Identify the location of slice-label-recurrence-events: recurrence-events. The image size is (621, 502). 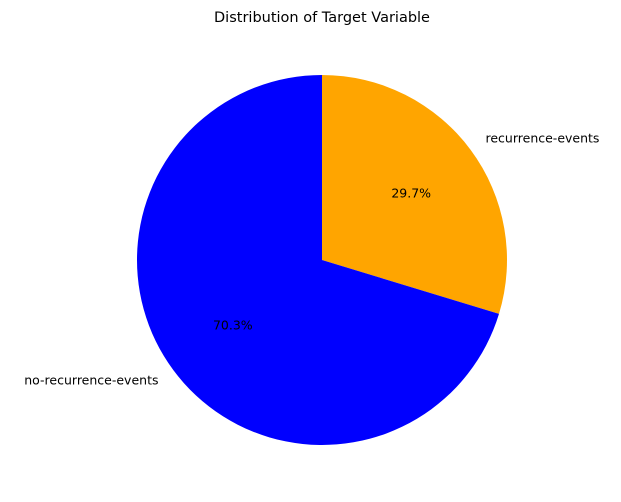
(543, 137).